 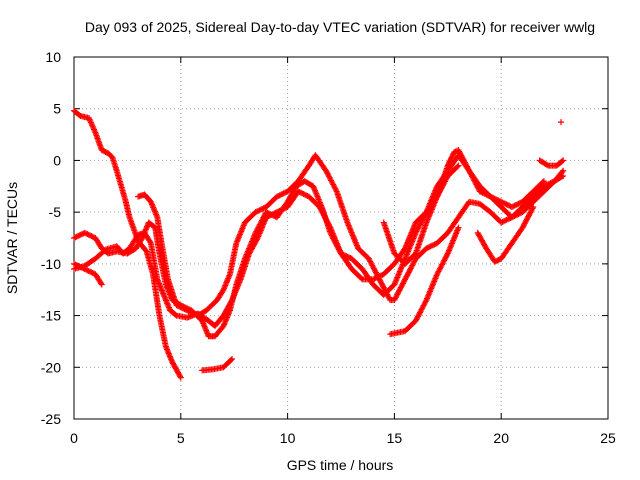 I want to click on x-tick-label: 10, so click(x=288, y=438).